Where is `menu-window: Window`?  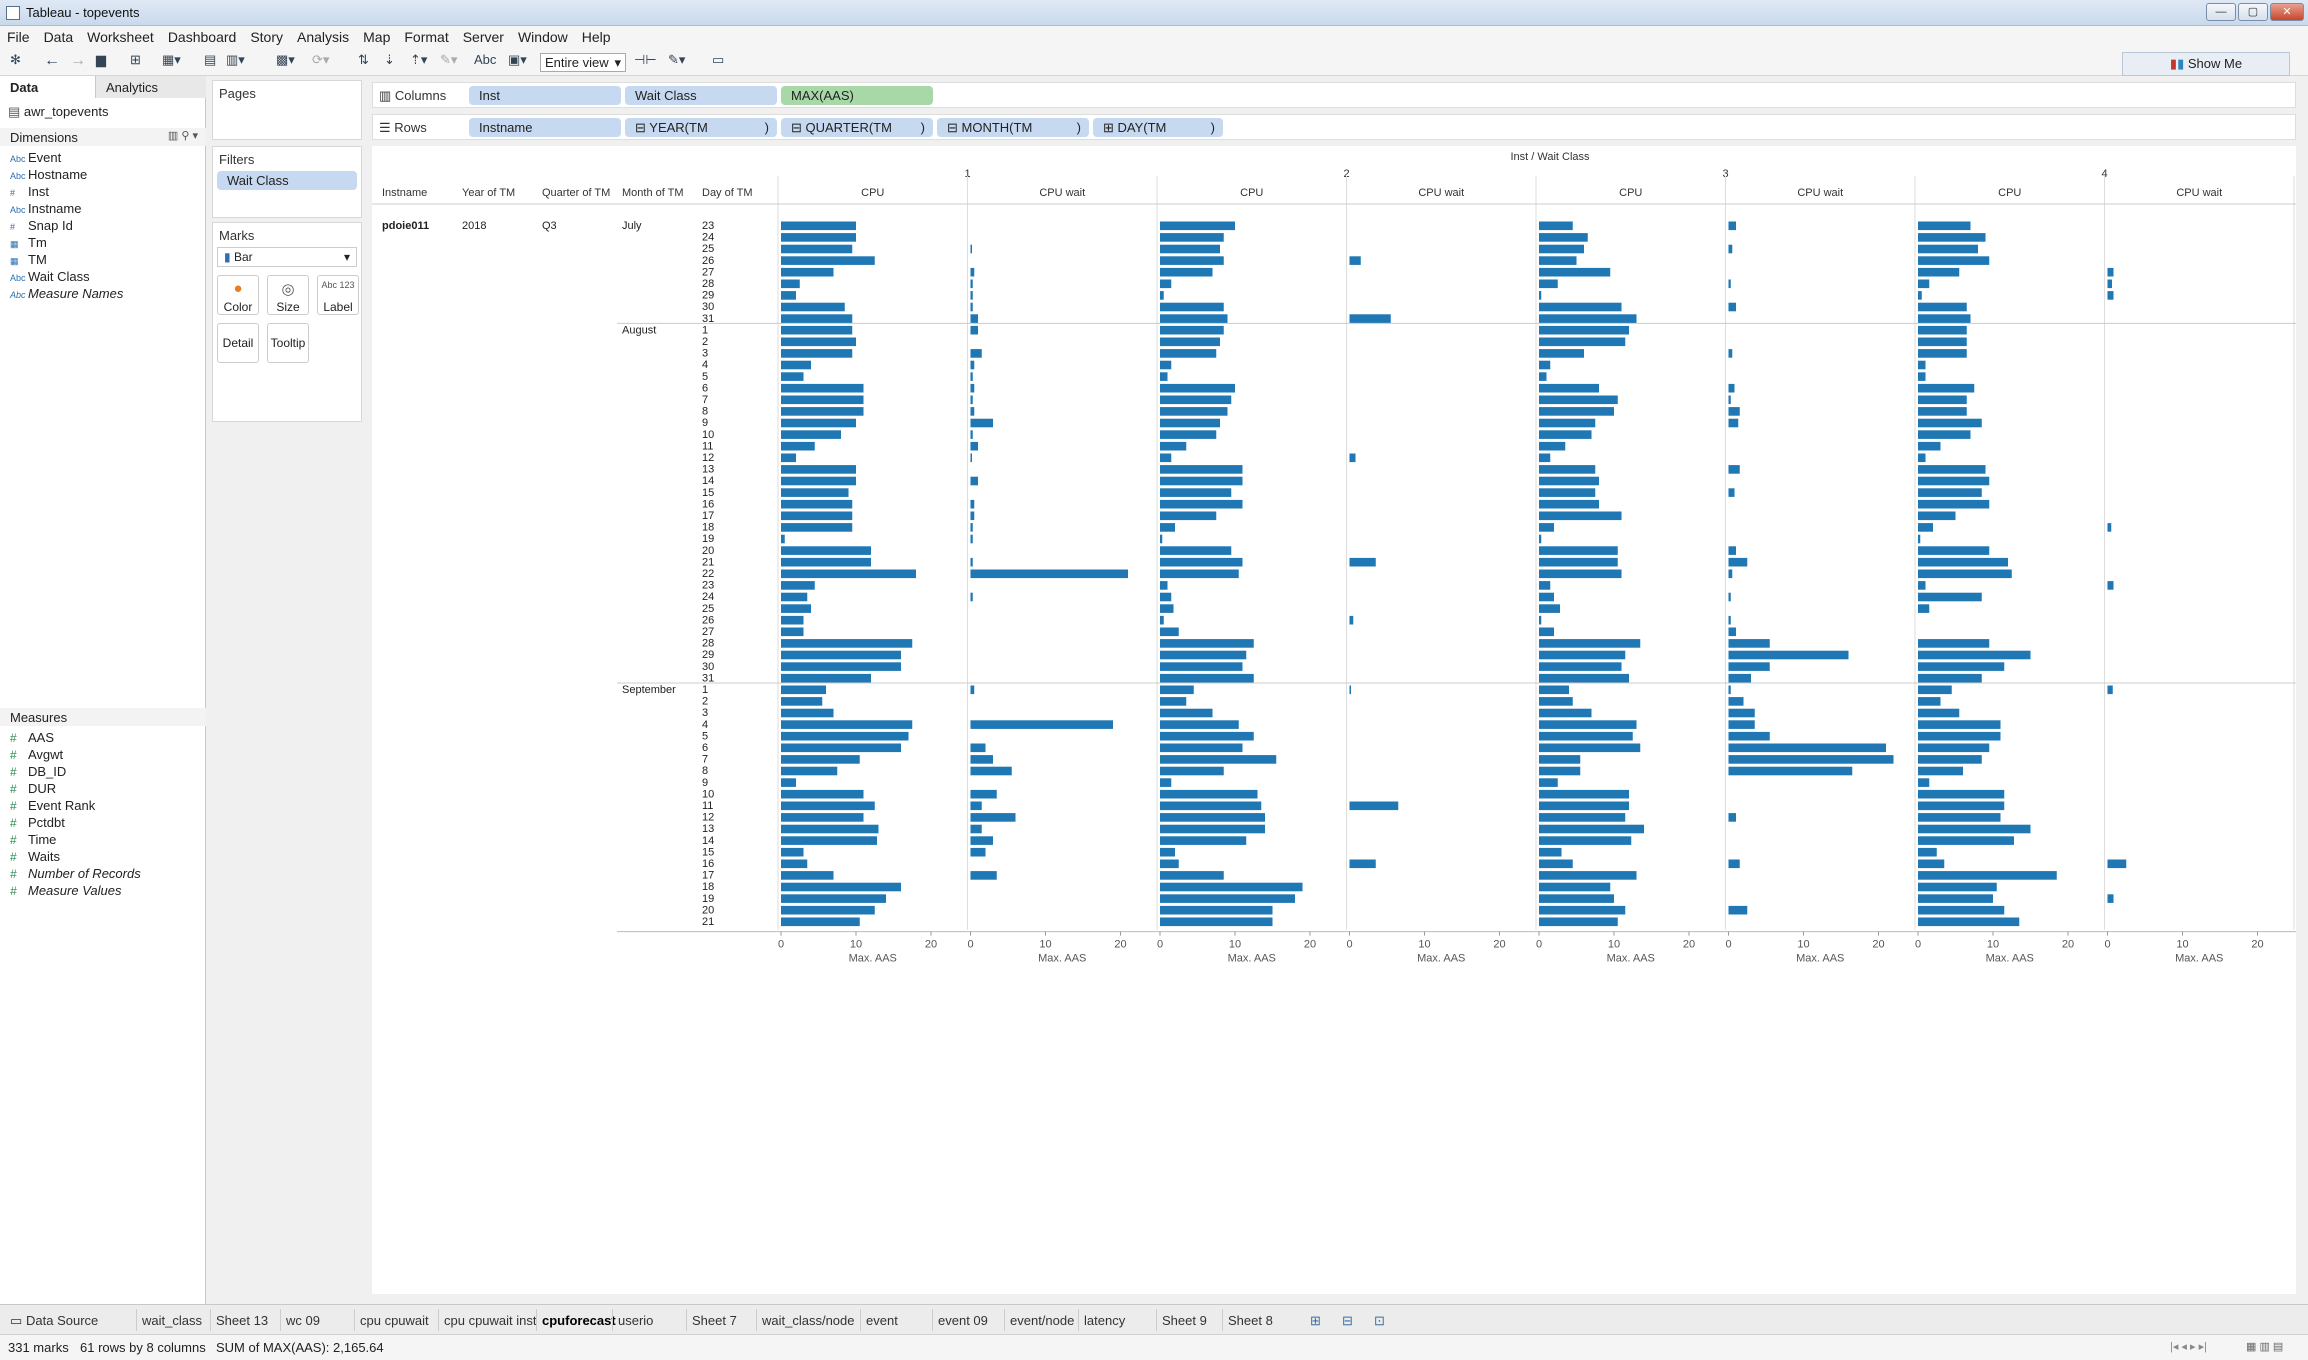 menu-window: Window is located at coordinates (542, 37).